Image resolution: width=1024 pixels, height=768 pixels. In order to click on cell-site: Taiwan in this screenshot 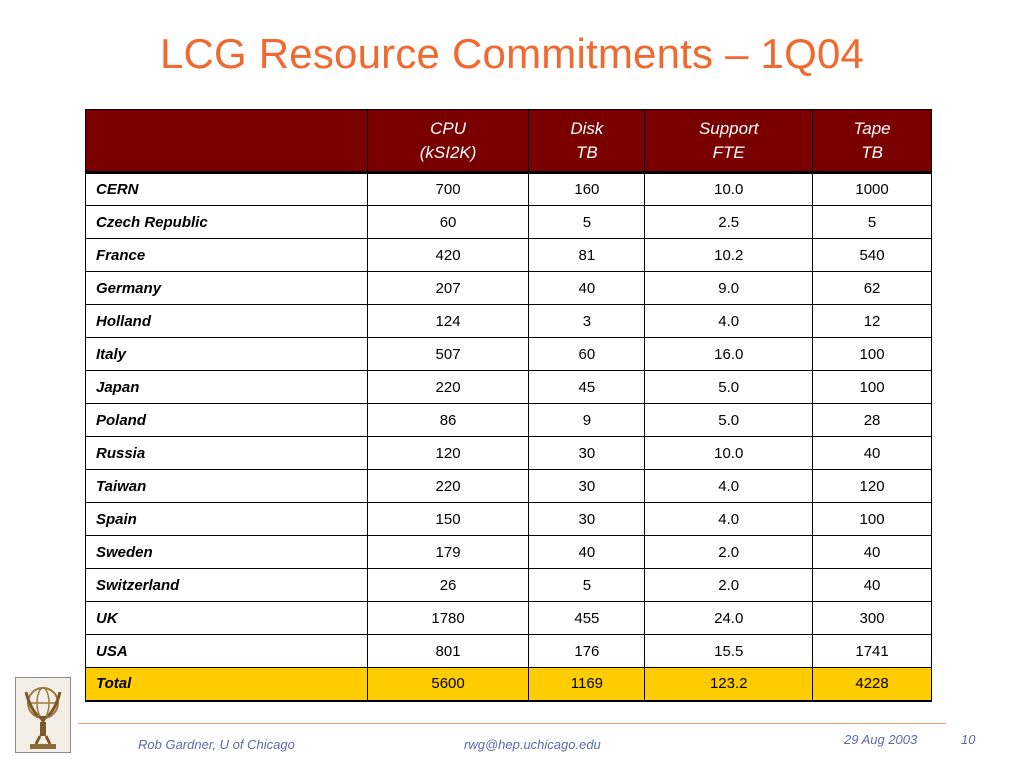, I will do `click(226, 486)`.